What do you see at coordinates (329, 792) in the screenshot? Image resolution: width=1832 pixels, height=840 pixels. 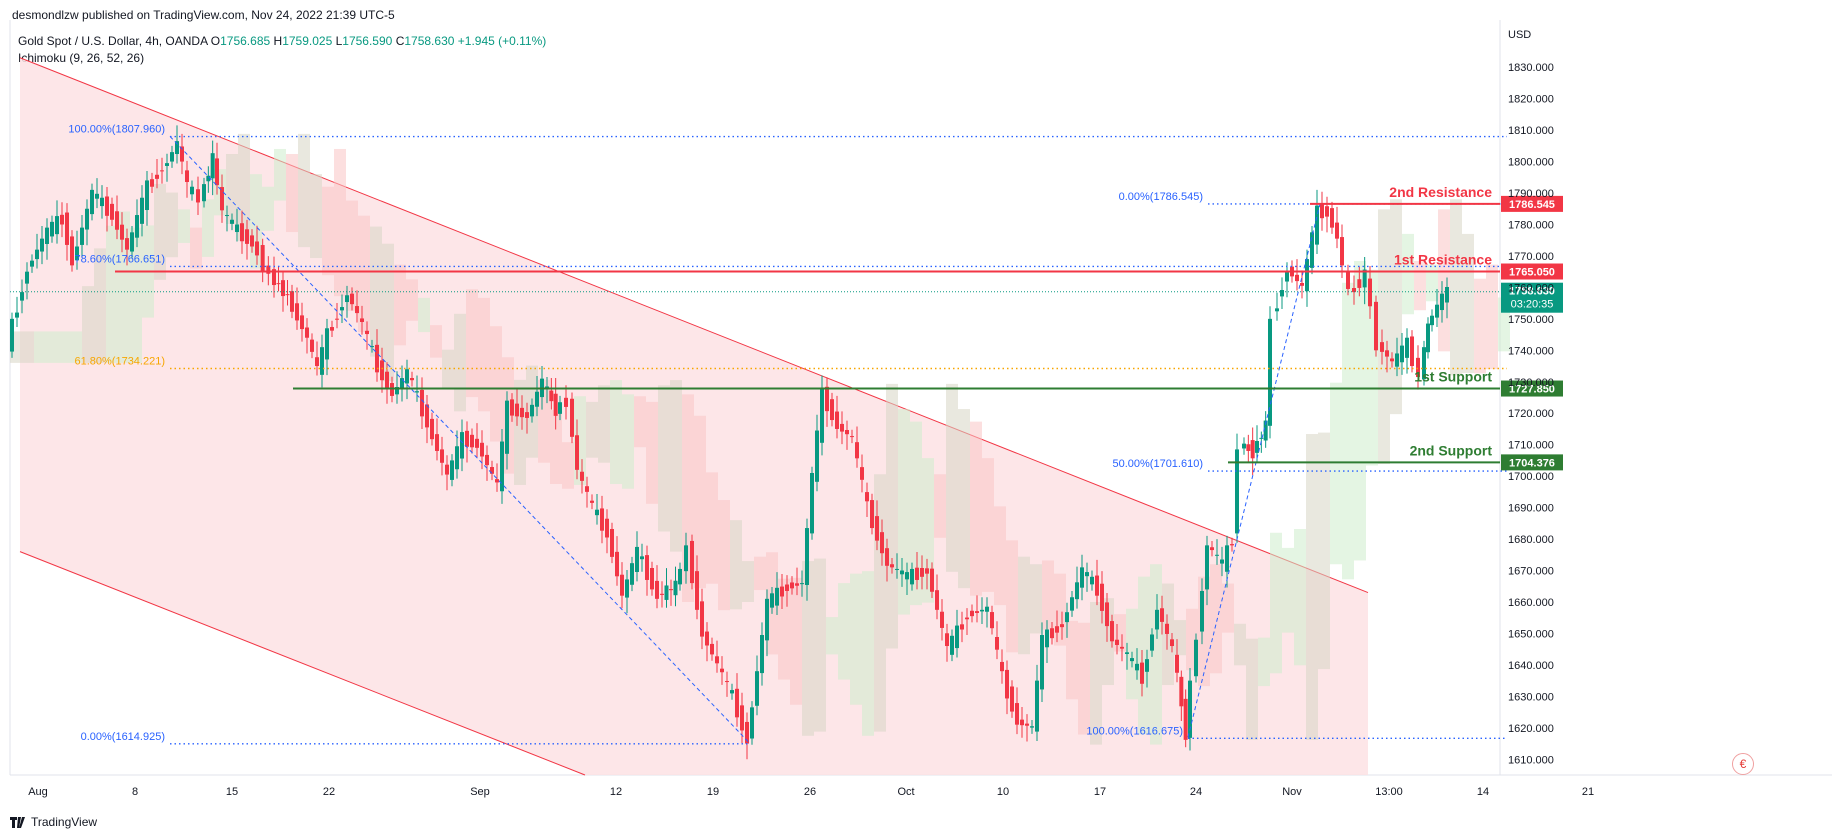 I see `time-tick-label: 22` at bounding box center [329, 792].